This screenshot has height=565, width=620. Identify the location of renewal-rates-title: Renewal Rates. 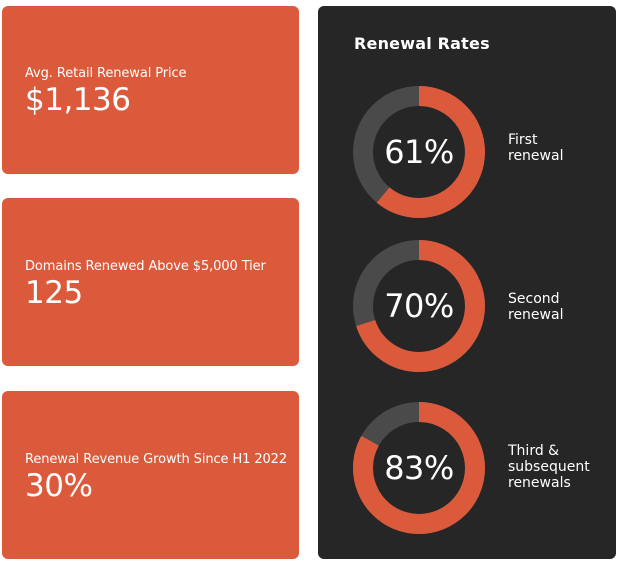
(422, 43).